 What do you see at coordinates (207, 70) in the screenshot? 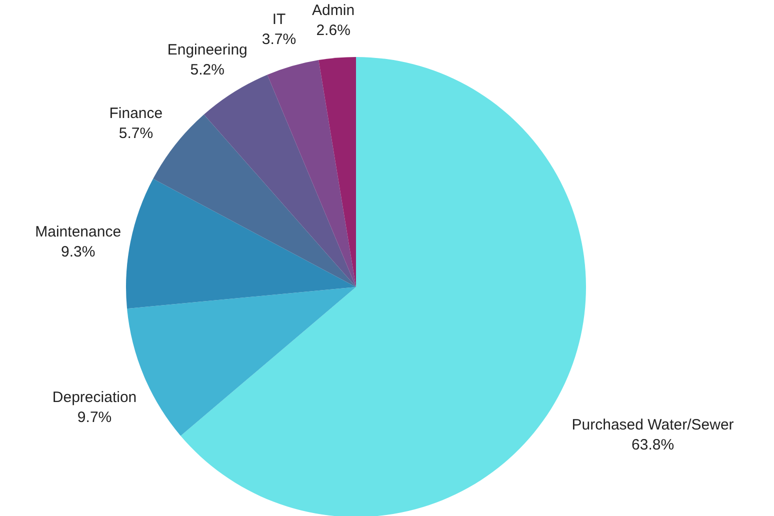
I see `data-label: 5.2%` at bounding box center [207, 70].